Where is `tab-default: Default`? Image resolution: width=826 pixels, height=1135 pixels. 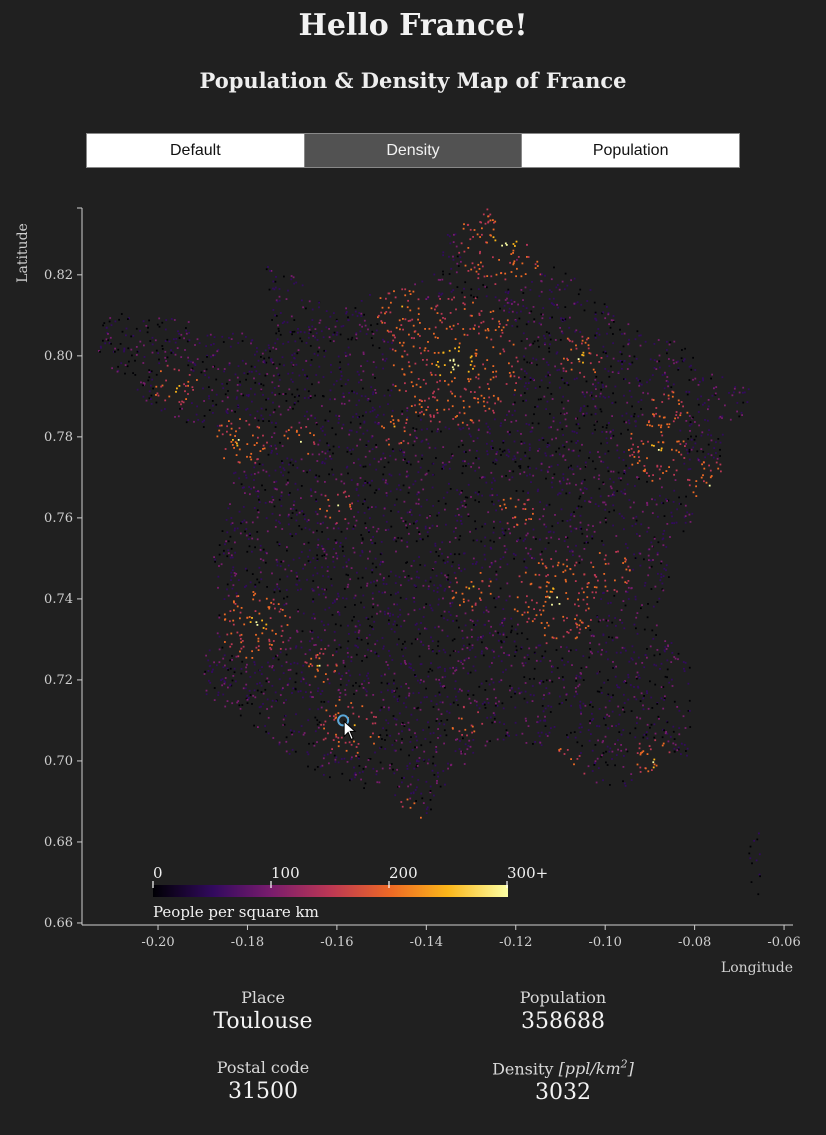 tab-default: Default is located at coordinates (196, 150).